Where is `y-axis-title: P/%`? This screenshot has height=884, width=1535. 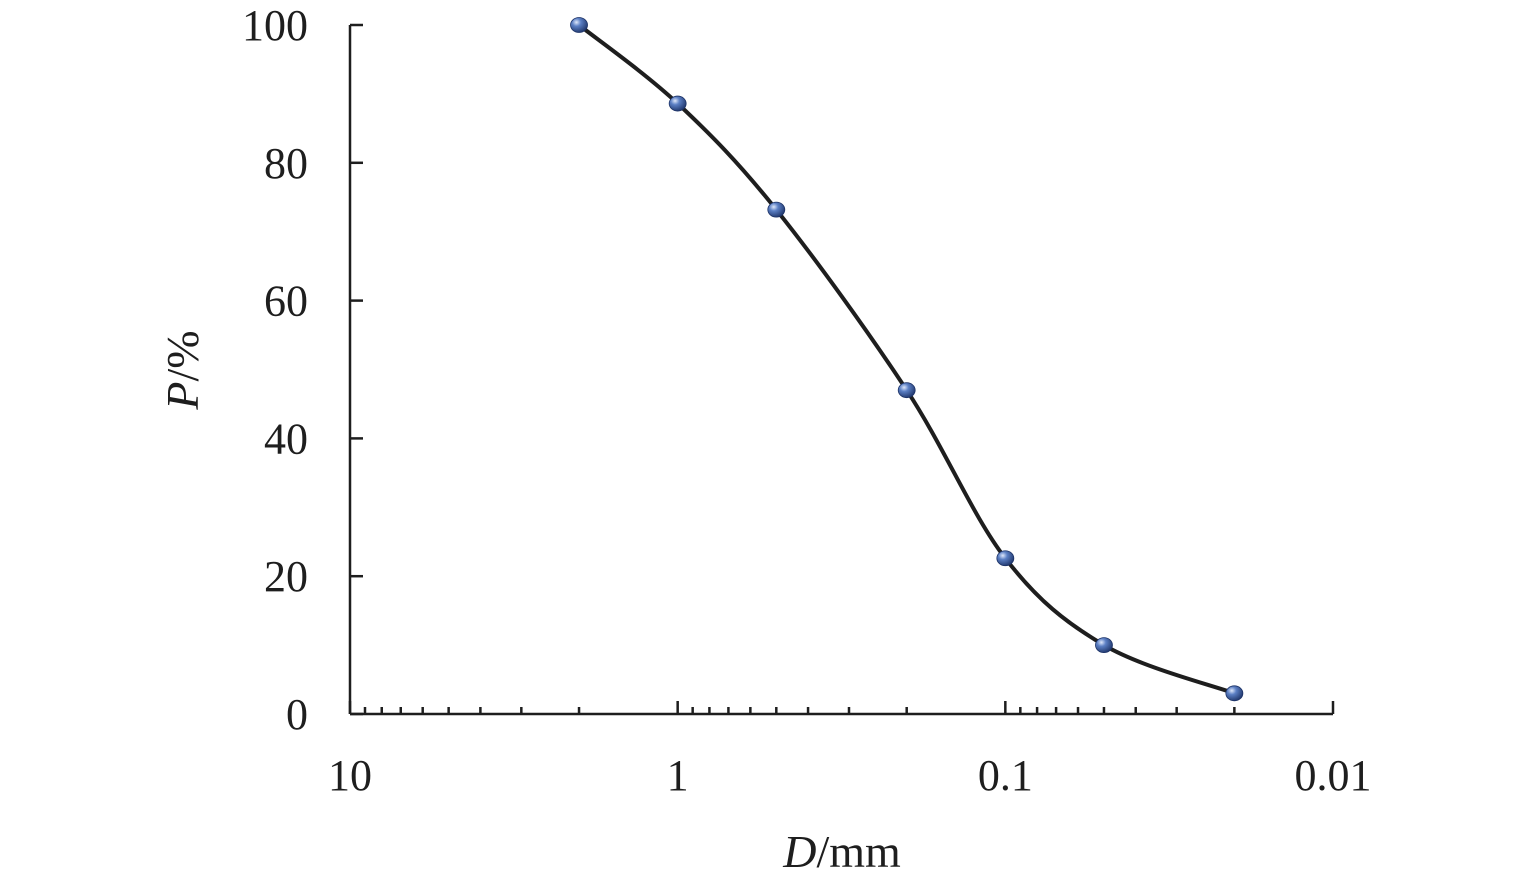
y-axis-title: P/% is located at coordinates (182, 370).